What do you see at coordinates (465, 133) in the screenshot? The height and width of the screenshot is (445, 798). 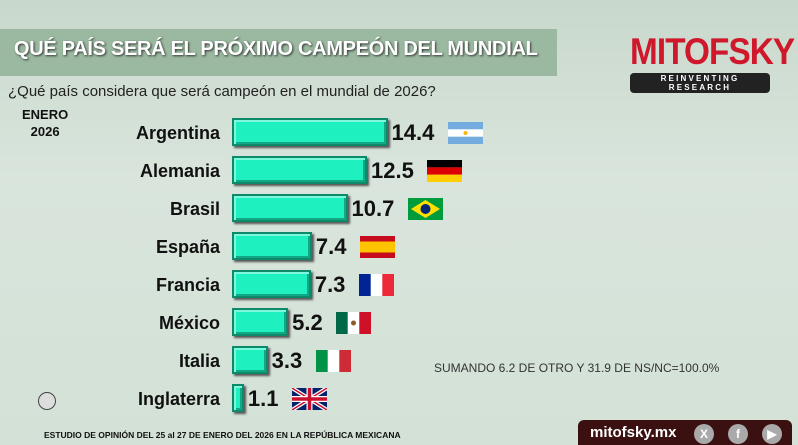 I see `argentina-flag-icon` at bounding box center [465, 133].